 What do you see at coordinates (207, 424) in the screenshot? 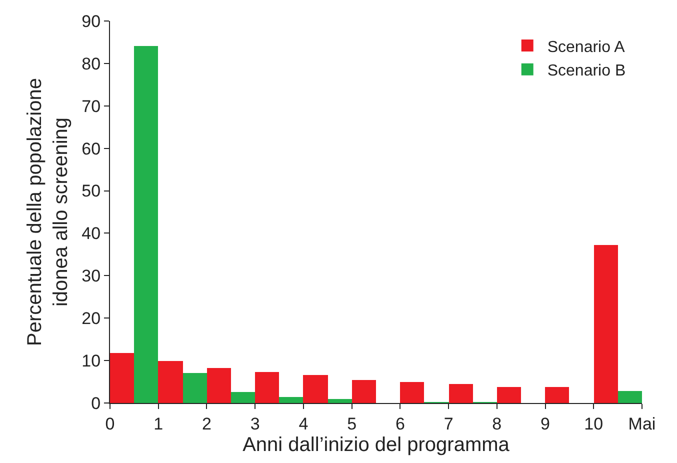
I see `x-tick-label: 2` at bounding box center [207, 424].